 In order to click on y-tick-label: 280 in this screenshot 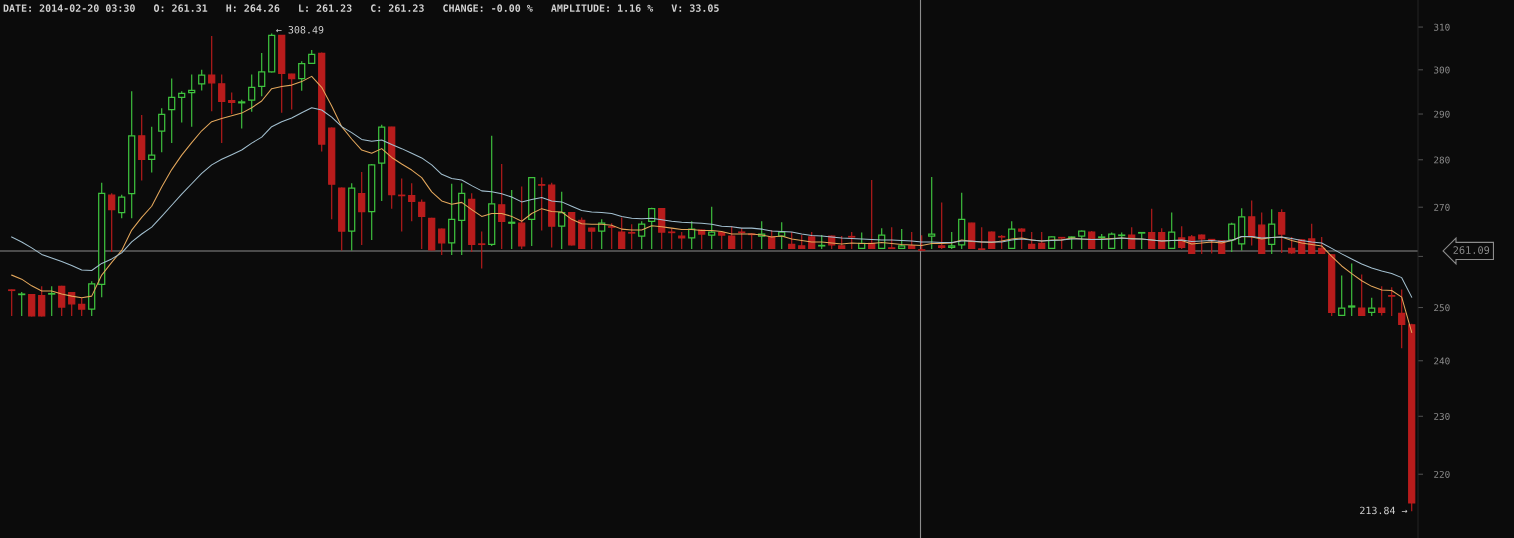, I will do `click(1442, 160)`.